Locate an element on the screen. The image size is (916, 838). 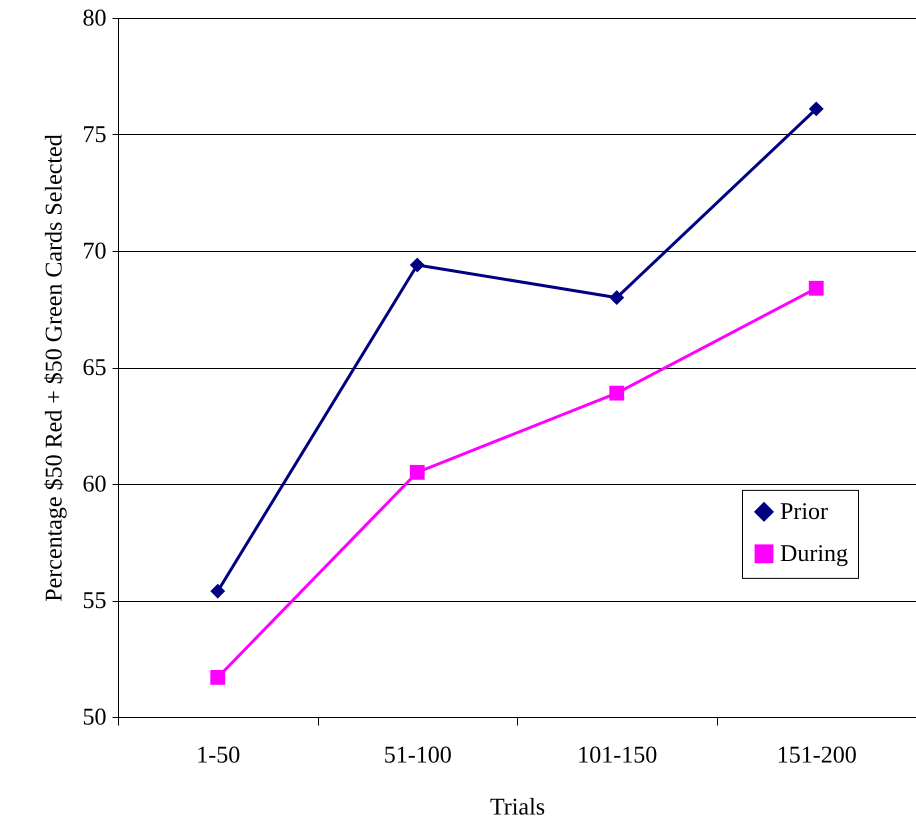
legend-label: Prior is located at coordinates (804, 511).